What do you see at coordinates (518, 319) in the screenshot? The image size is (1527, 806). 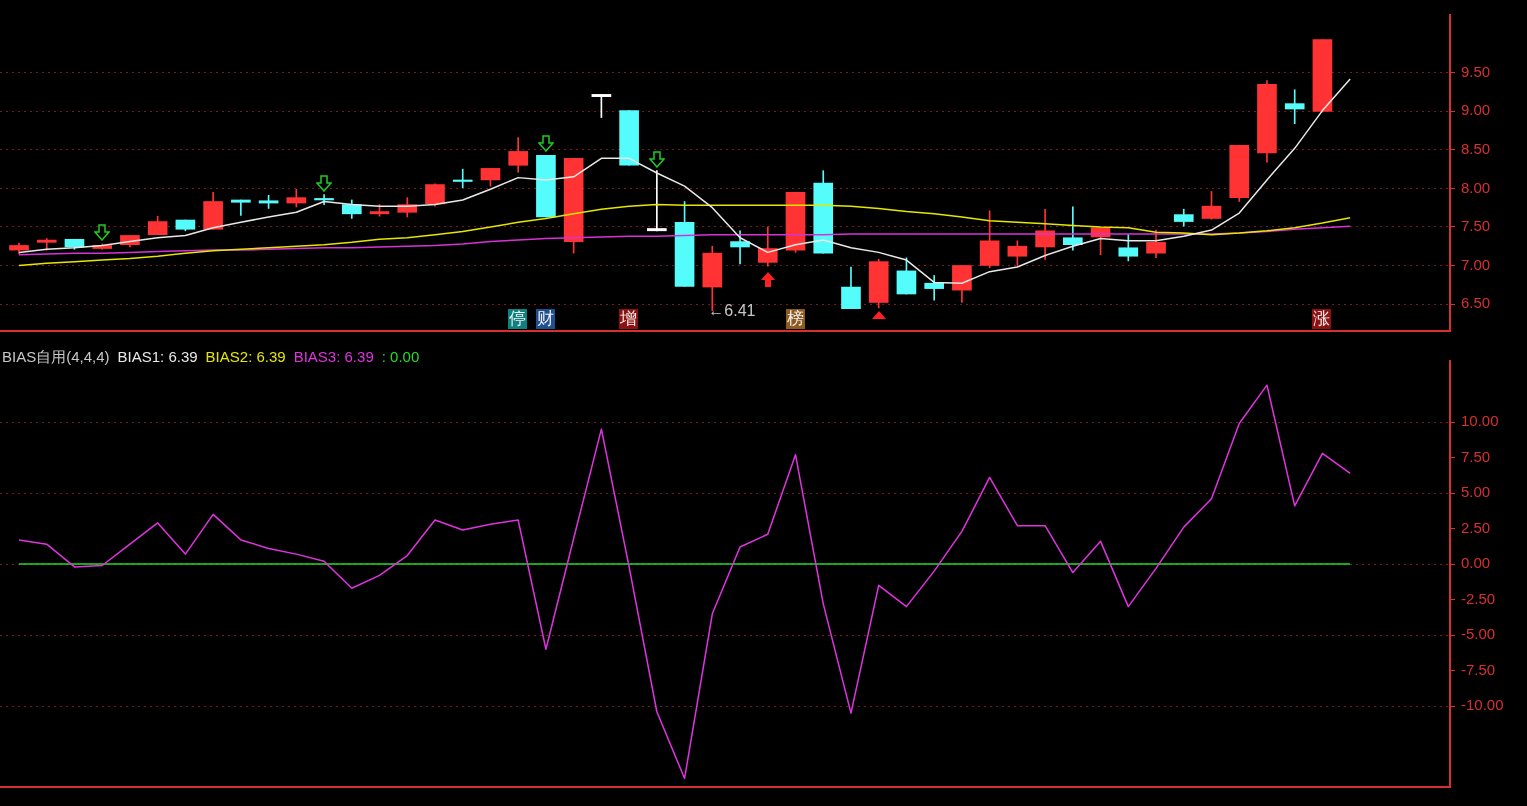 I see `annotation: 停` at bounding box center [518, 319].